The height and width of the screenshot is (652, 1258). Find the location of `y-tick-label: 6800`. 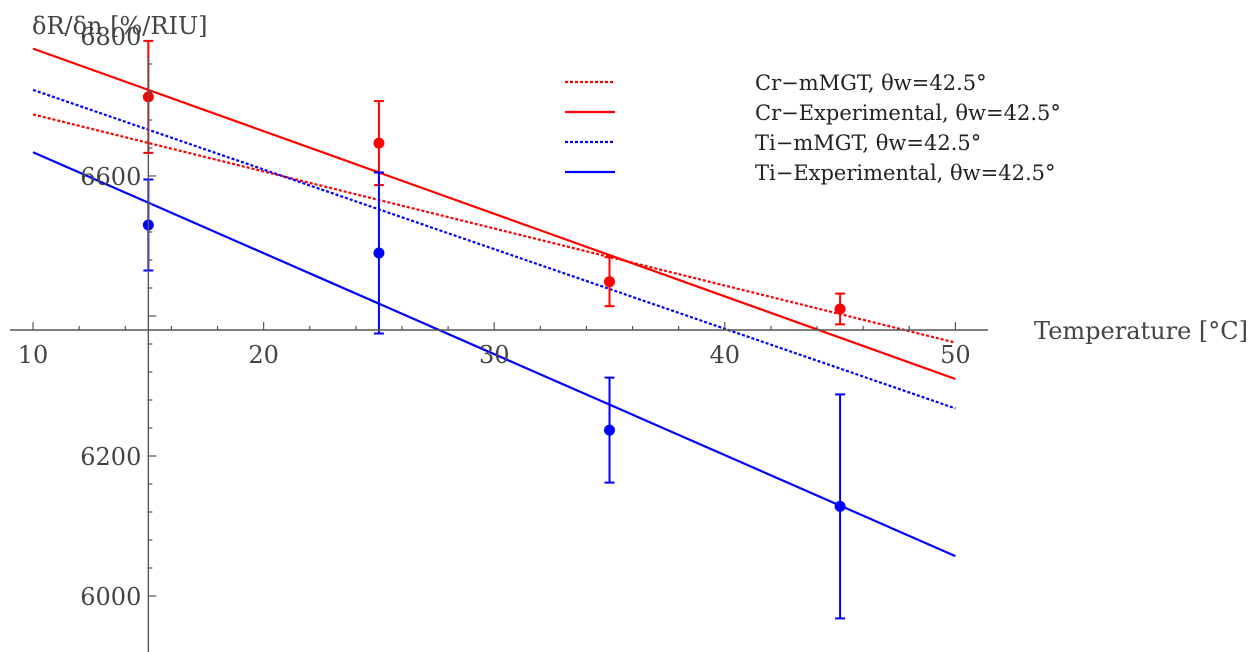

y-tick-label: 6800 is located at coordinates (110, 37).